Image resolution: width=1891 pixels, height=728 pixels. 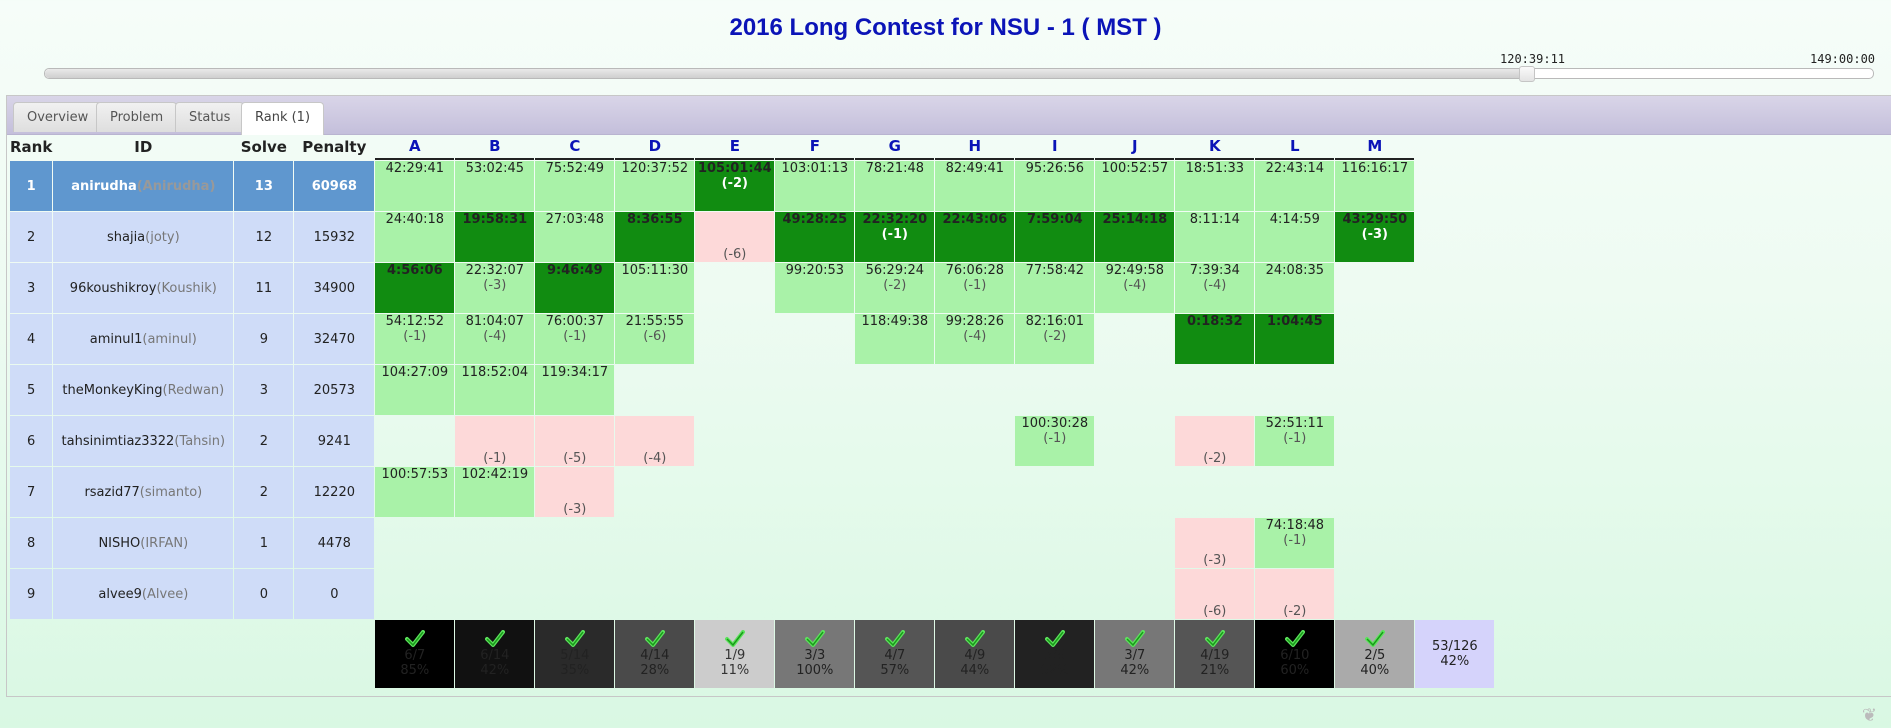 What do you see at coordinates (1295, 594) in the screenshot?
I see `problem-cell-l: (-2)` at bounding box center [1295, 594].